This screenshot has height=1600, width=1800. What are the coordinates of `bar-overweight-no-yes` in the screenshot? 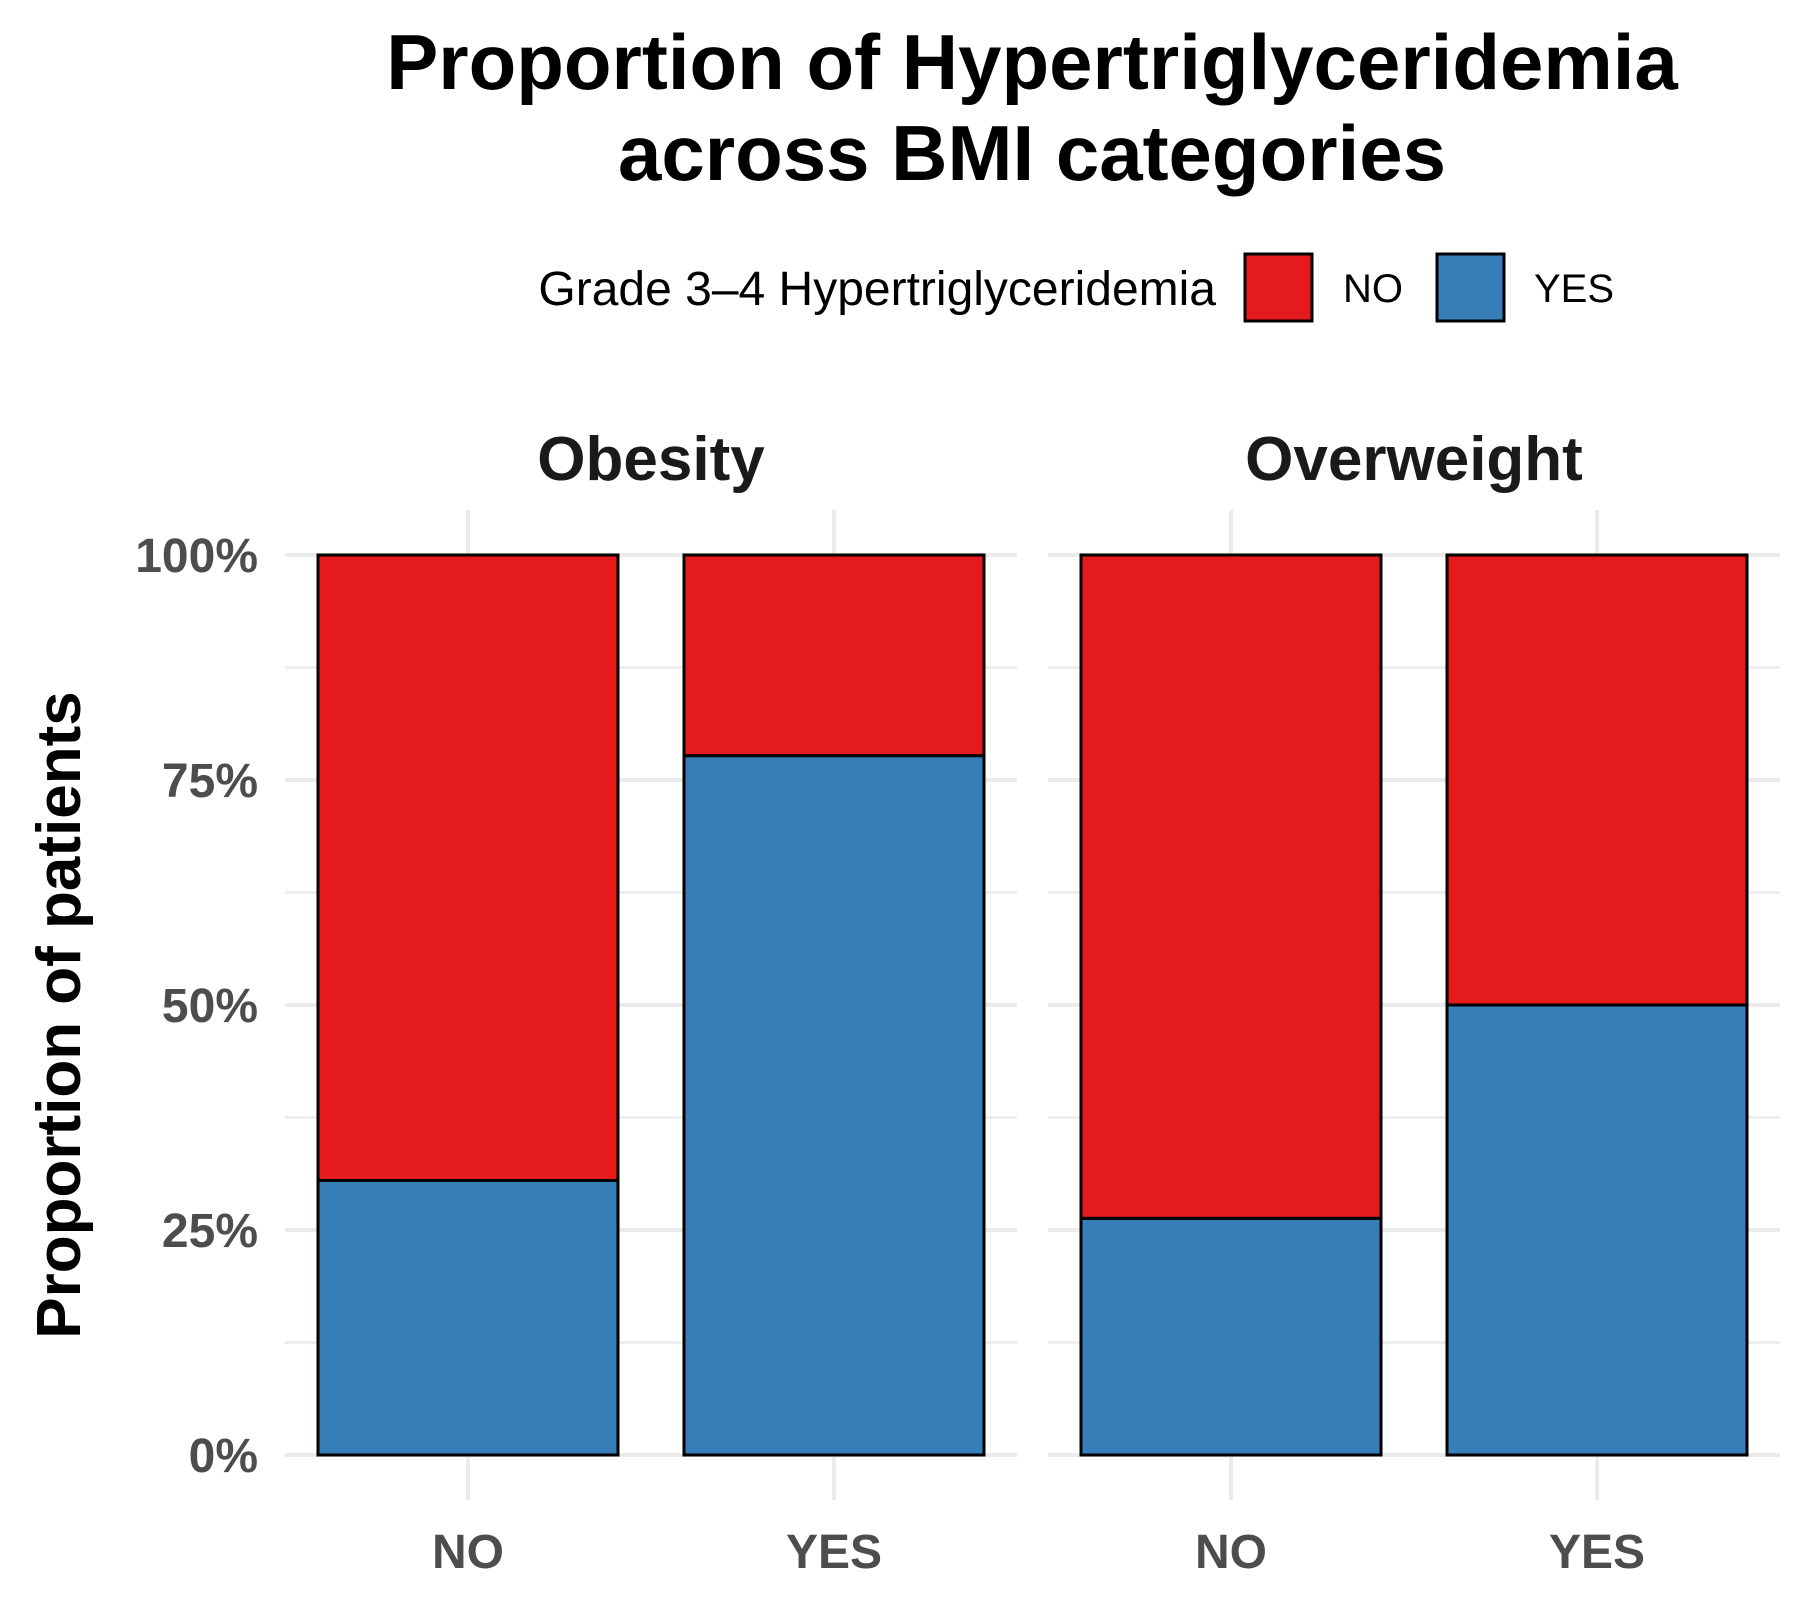 It's located at (1231, 1336).